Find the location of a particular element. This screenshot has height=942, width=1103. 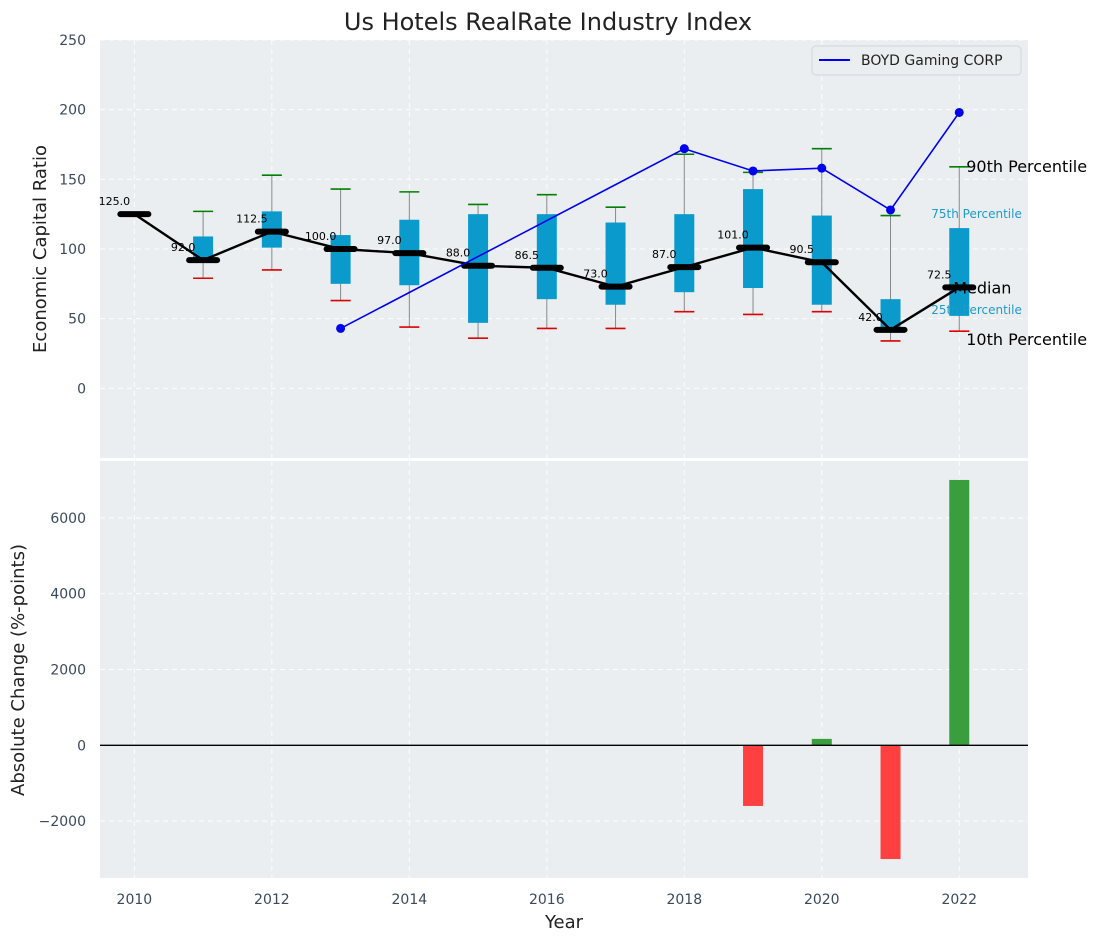

x-tick-label: 2010 is located at coordinates (135, 900).